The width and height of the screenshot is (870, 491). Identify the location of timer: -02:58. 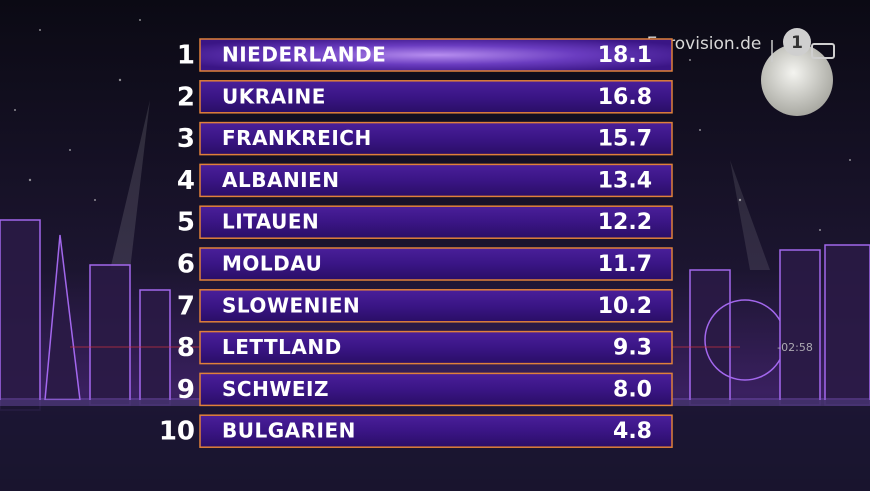
(795, 347).